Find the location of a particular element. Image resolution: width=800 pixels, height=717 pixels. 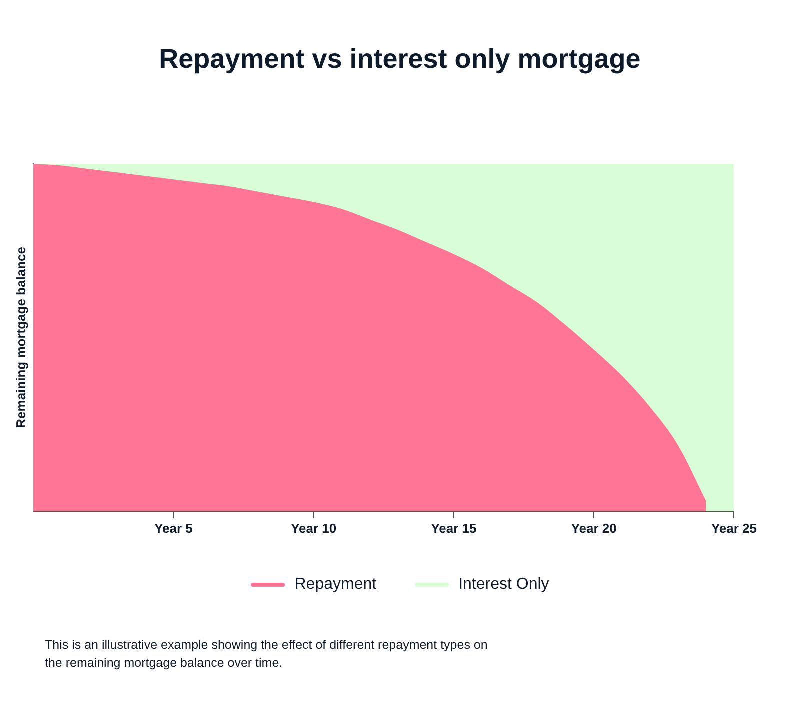

chart-title: Repayment vs interest only mortgage is located at coordinates (400, 59).